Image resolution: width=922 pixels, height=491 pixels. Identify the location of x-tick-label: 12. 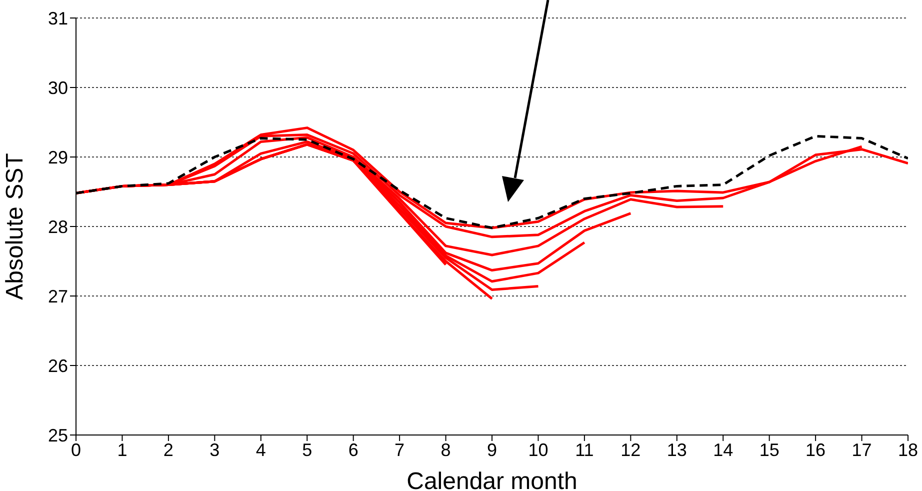
(630, 450).